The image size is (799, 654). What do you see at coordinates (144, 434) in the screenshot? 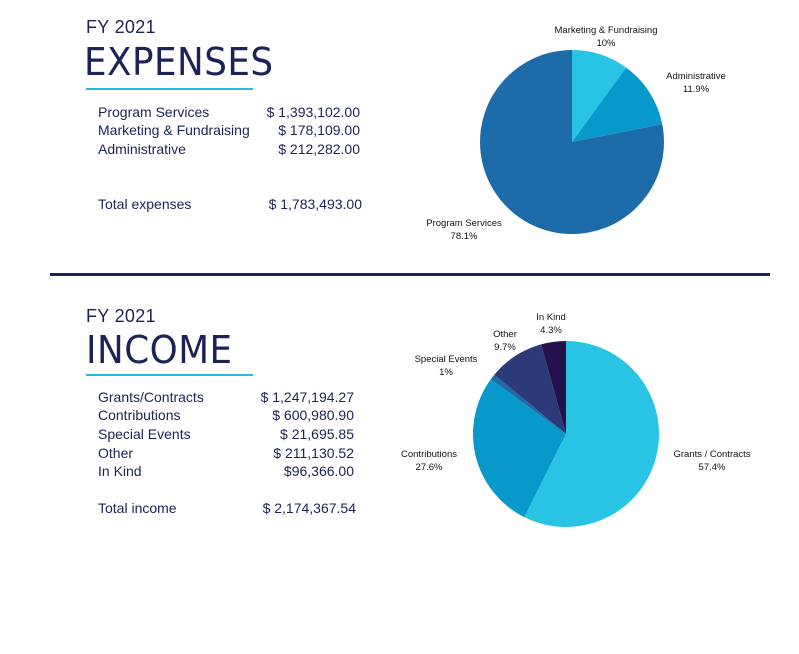
I see `income-row-label: Special Events` at bounding box center [144, 434].